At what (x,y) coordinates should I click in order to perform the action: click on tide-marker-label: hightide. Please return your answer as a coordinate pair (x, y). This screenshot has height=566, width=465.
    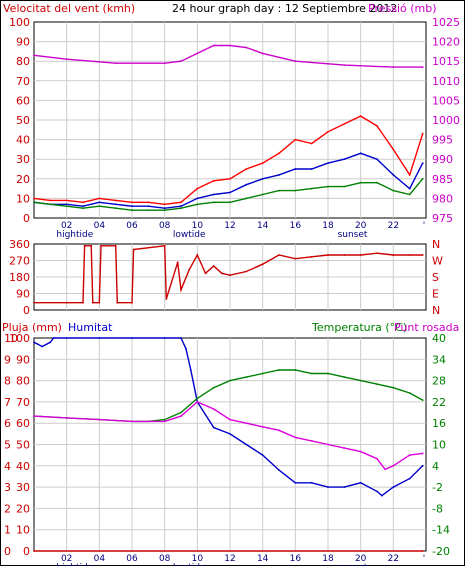
    Looking at the image, I should click on (74, 235).